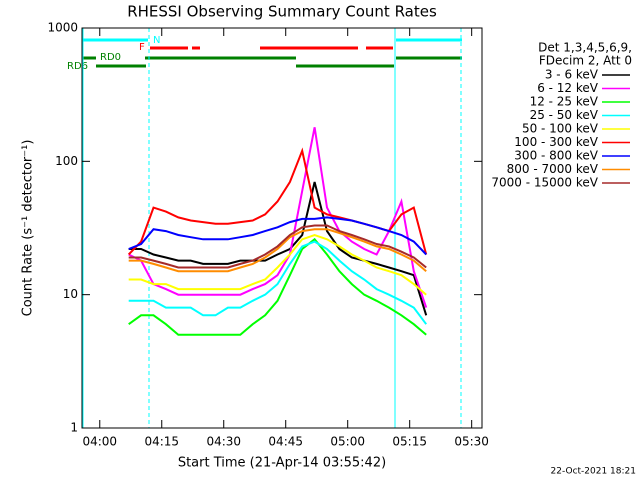 The height and width of the screenshot is (480, 640). What do you see at coordinates (553, 169) in the screenshot?
I see `legend-label: 800 - 7000 keV` at bounding box center [553, 169].